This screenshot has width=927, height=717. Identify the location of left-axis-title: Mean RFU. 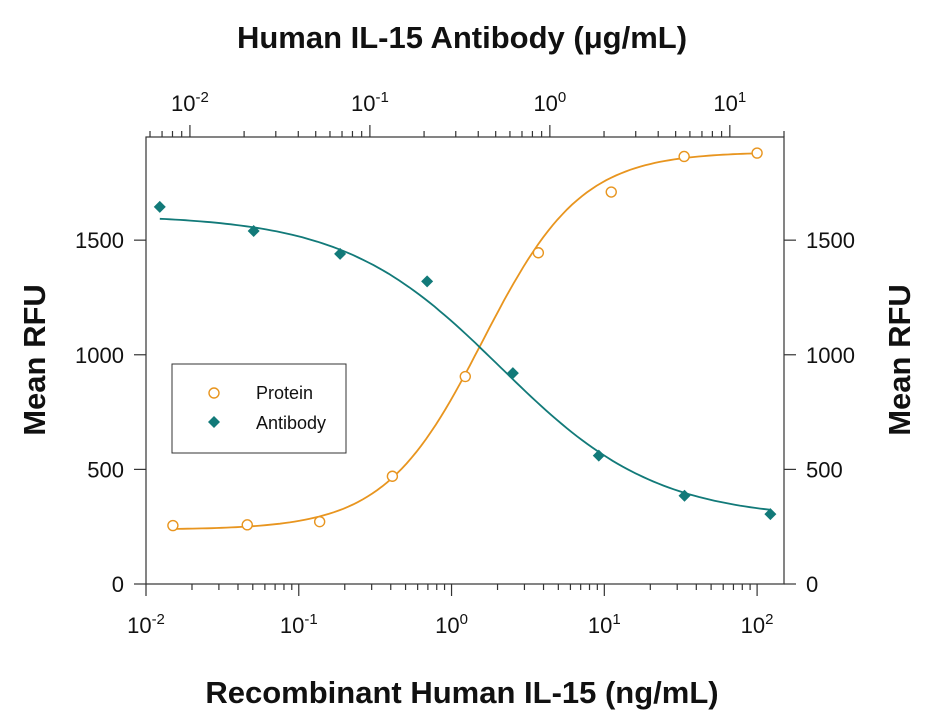
(34, 360).